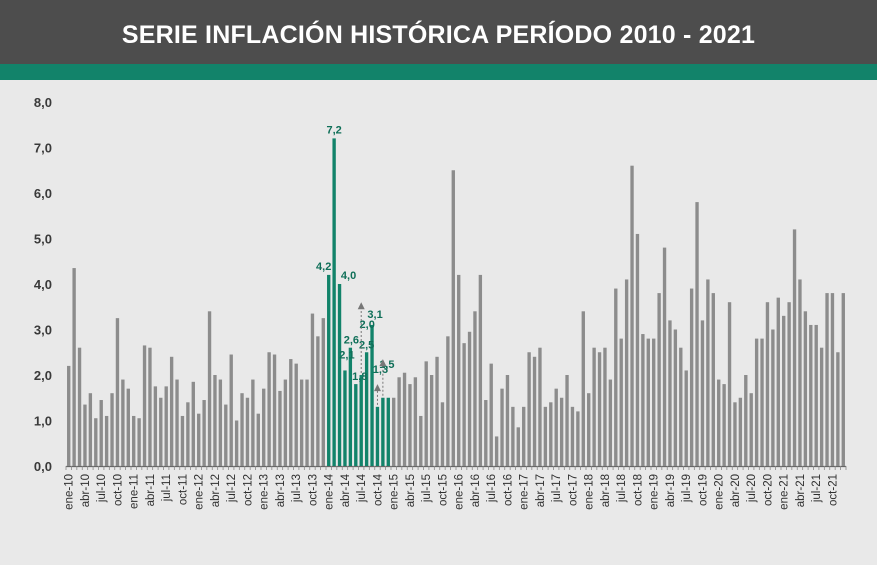 The image size is (877, 565). What do you see at coordinates (70, 492) in the screenshot?
I see `x-tick-label: ene-10` at bounding box center [70, 492].